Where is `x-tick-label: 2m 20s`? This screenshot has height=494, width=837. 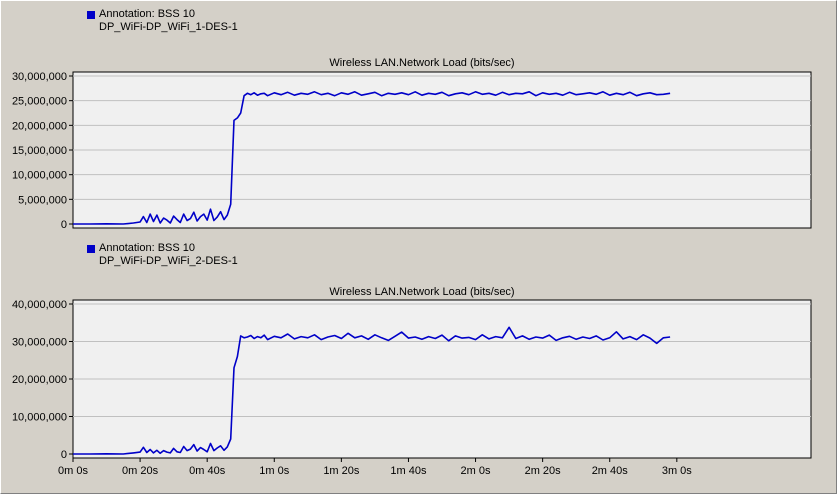
x-tick-label: 2m 20s is located at coordinates (543, 471).